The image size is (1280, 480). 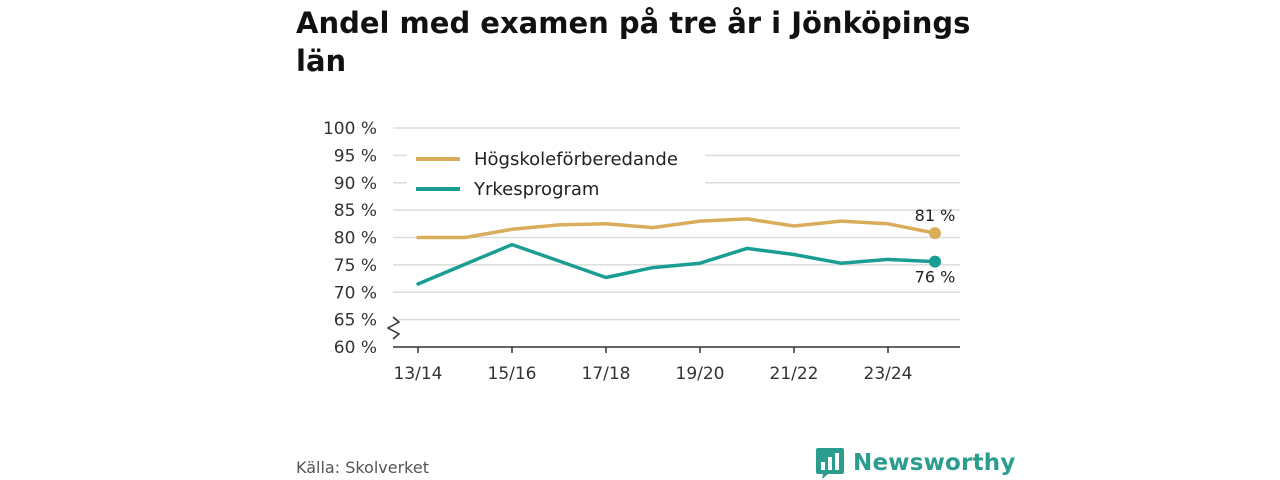 I want to click on y-tick-label: 70 %, so click(x=355, y=293).